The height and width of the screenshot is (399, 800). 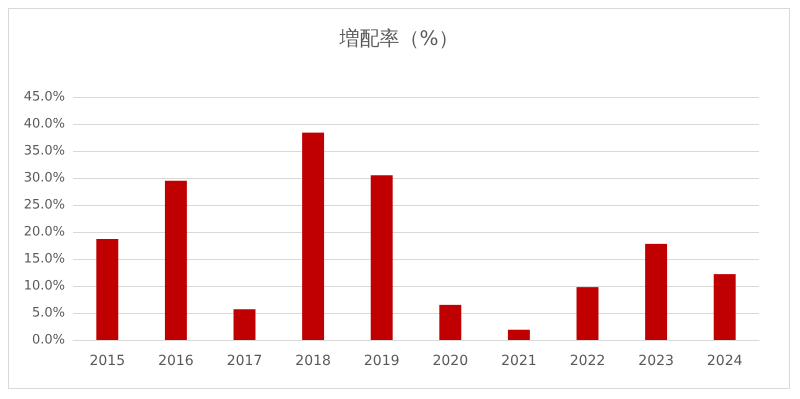 I want to click on x-tick-label: 2017, so click(x=244, y=361).